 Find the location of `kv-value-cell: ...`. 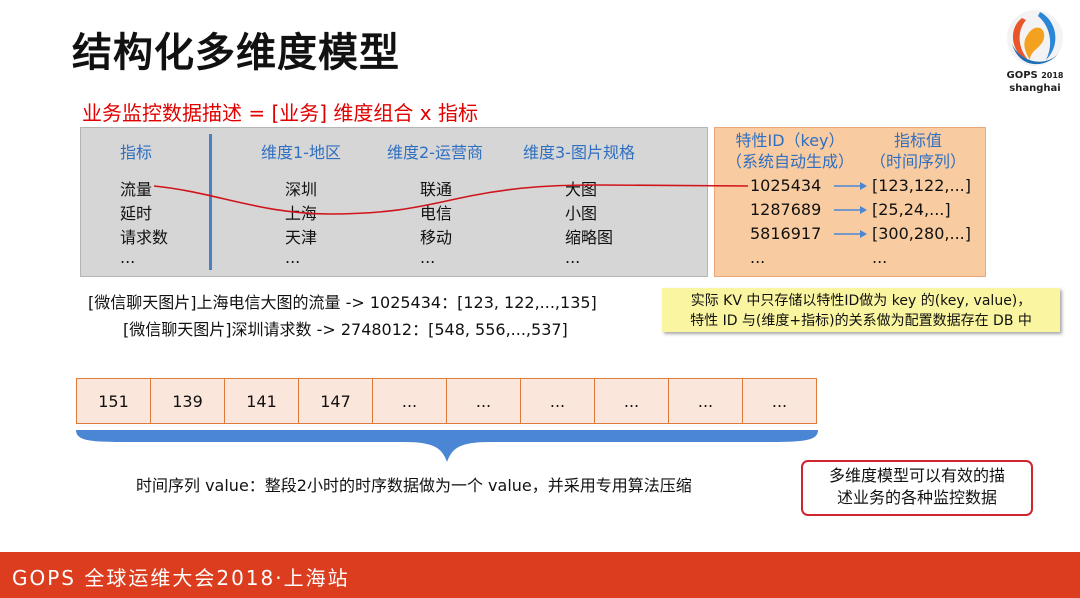

kv-value-cell: ... is located at coordinates (880, 257).